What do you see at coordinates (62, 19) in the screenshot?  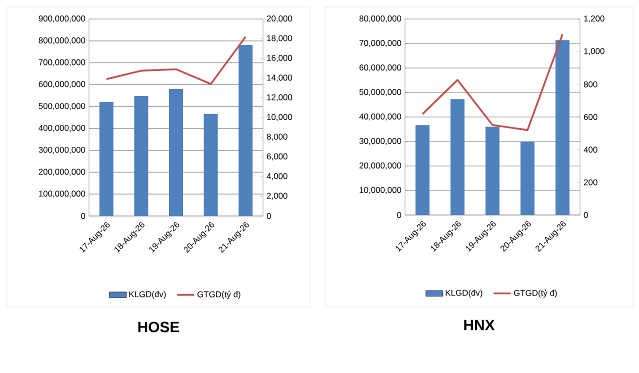 I see `y-tick-label: 900,000,000` at bounding box center [62, 19].